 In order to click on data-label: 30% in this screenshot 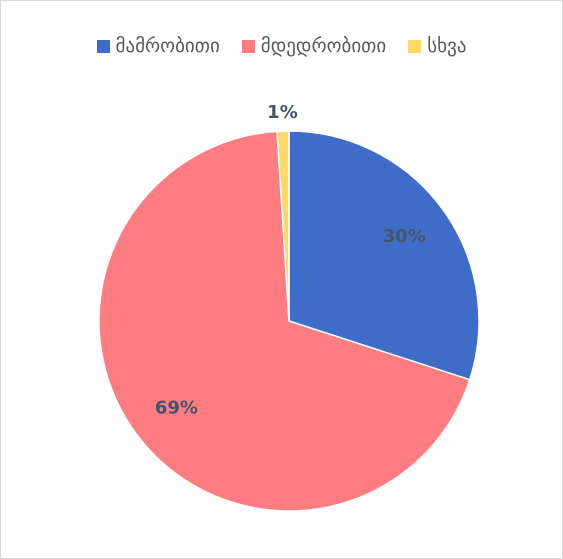, I will do `click(404, 236)`.